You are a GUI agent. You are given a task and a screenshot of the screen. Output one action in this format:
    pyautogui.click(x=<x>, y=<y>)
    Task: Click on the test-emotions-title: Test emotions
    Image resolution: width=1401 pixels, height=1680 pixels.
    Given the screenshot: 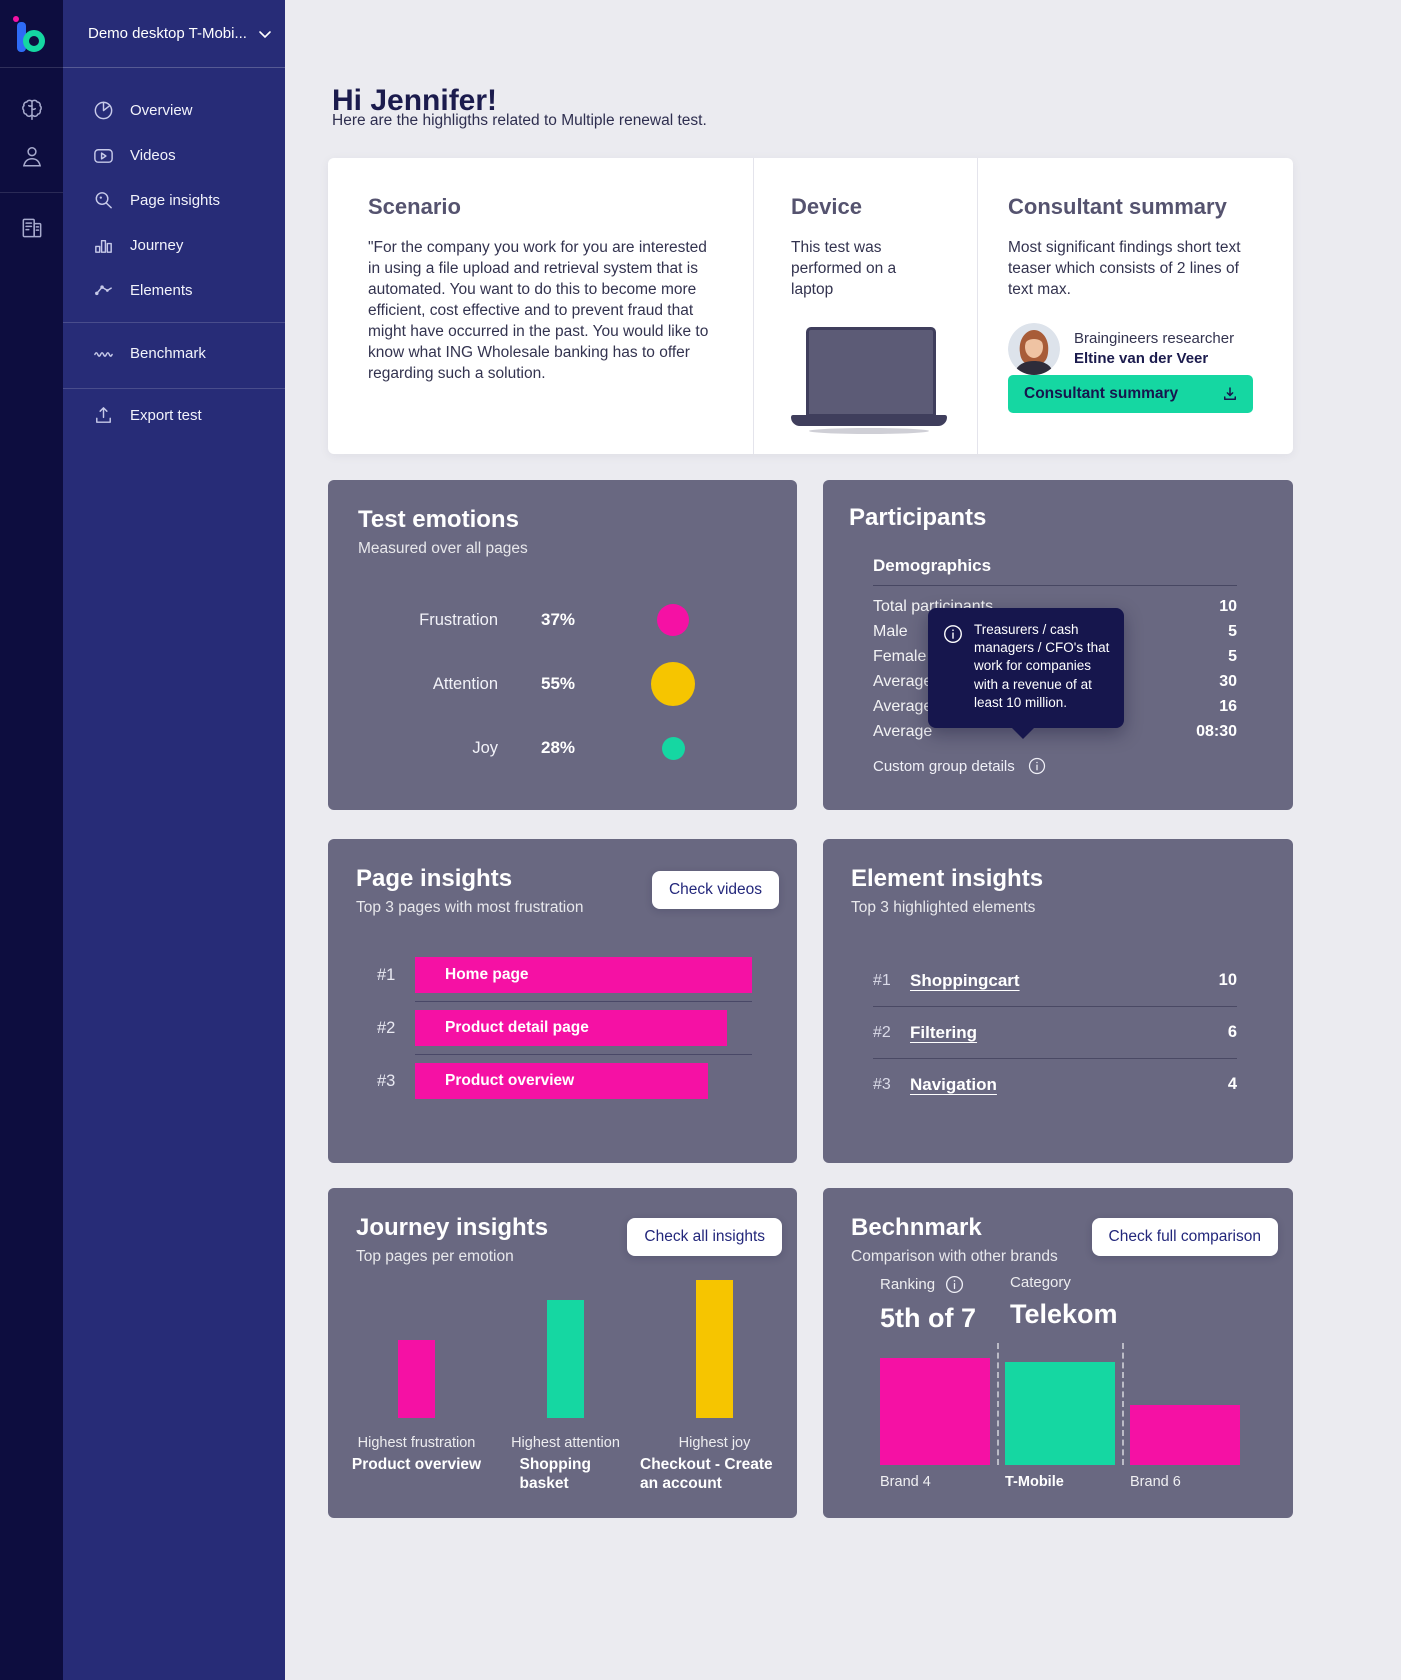 What is the action you would take?
    pyautogui.click(x=438, y=519)
    